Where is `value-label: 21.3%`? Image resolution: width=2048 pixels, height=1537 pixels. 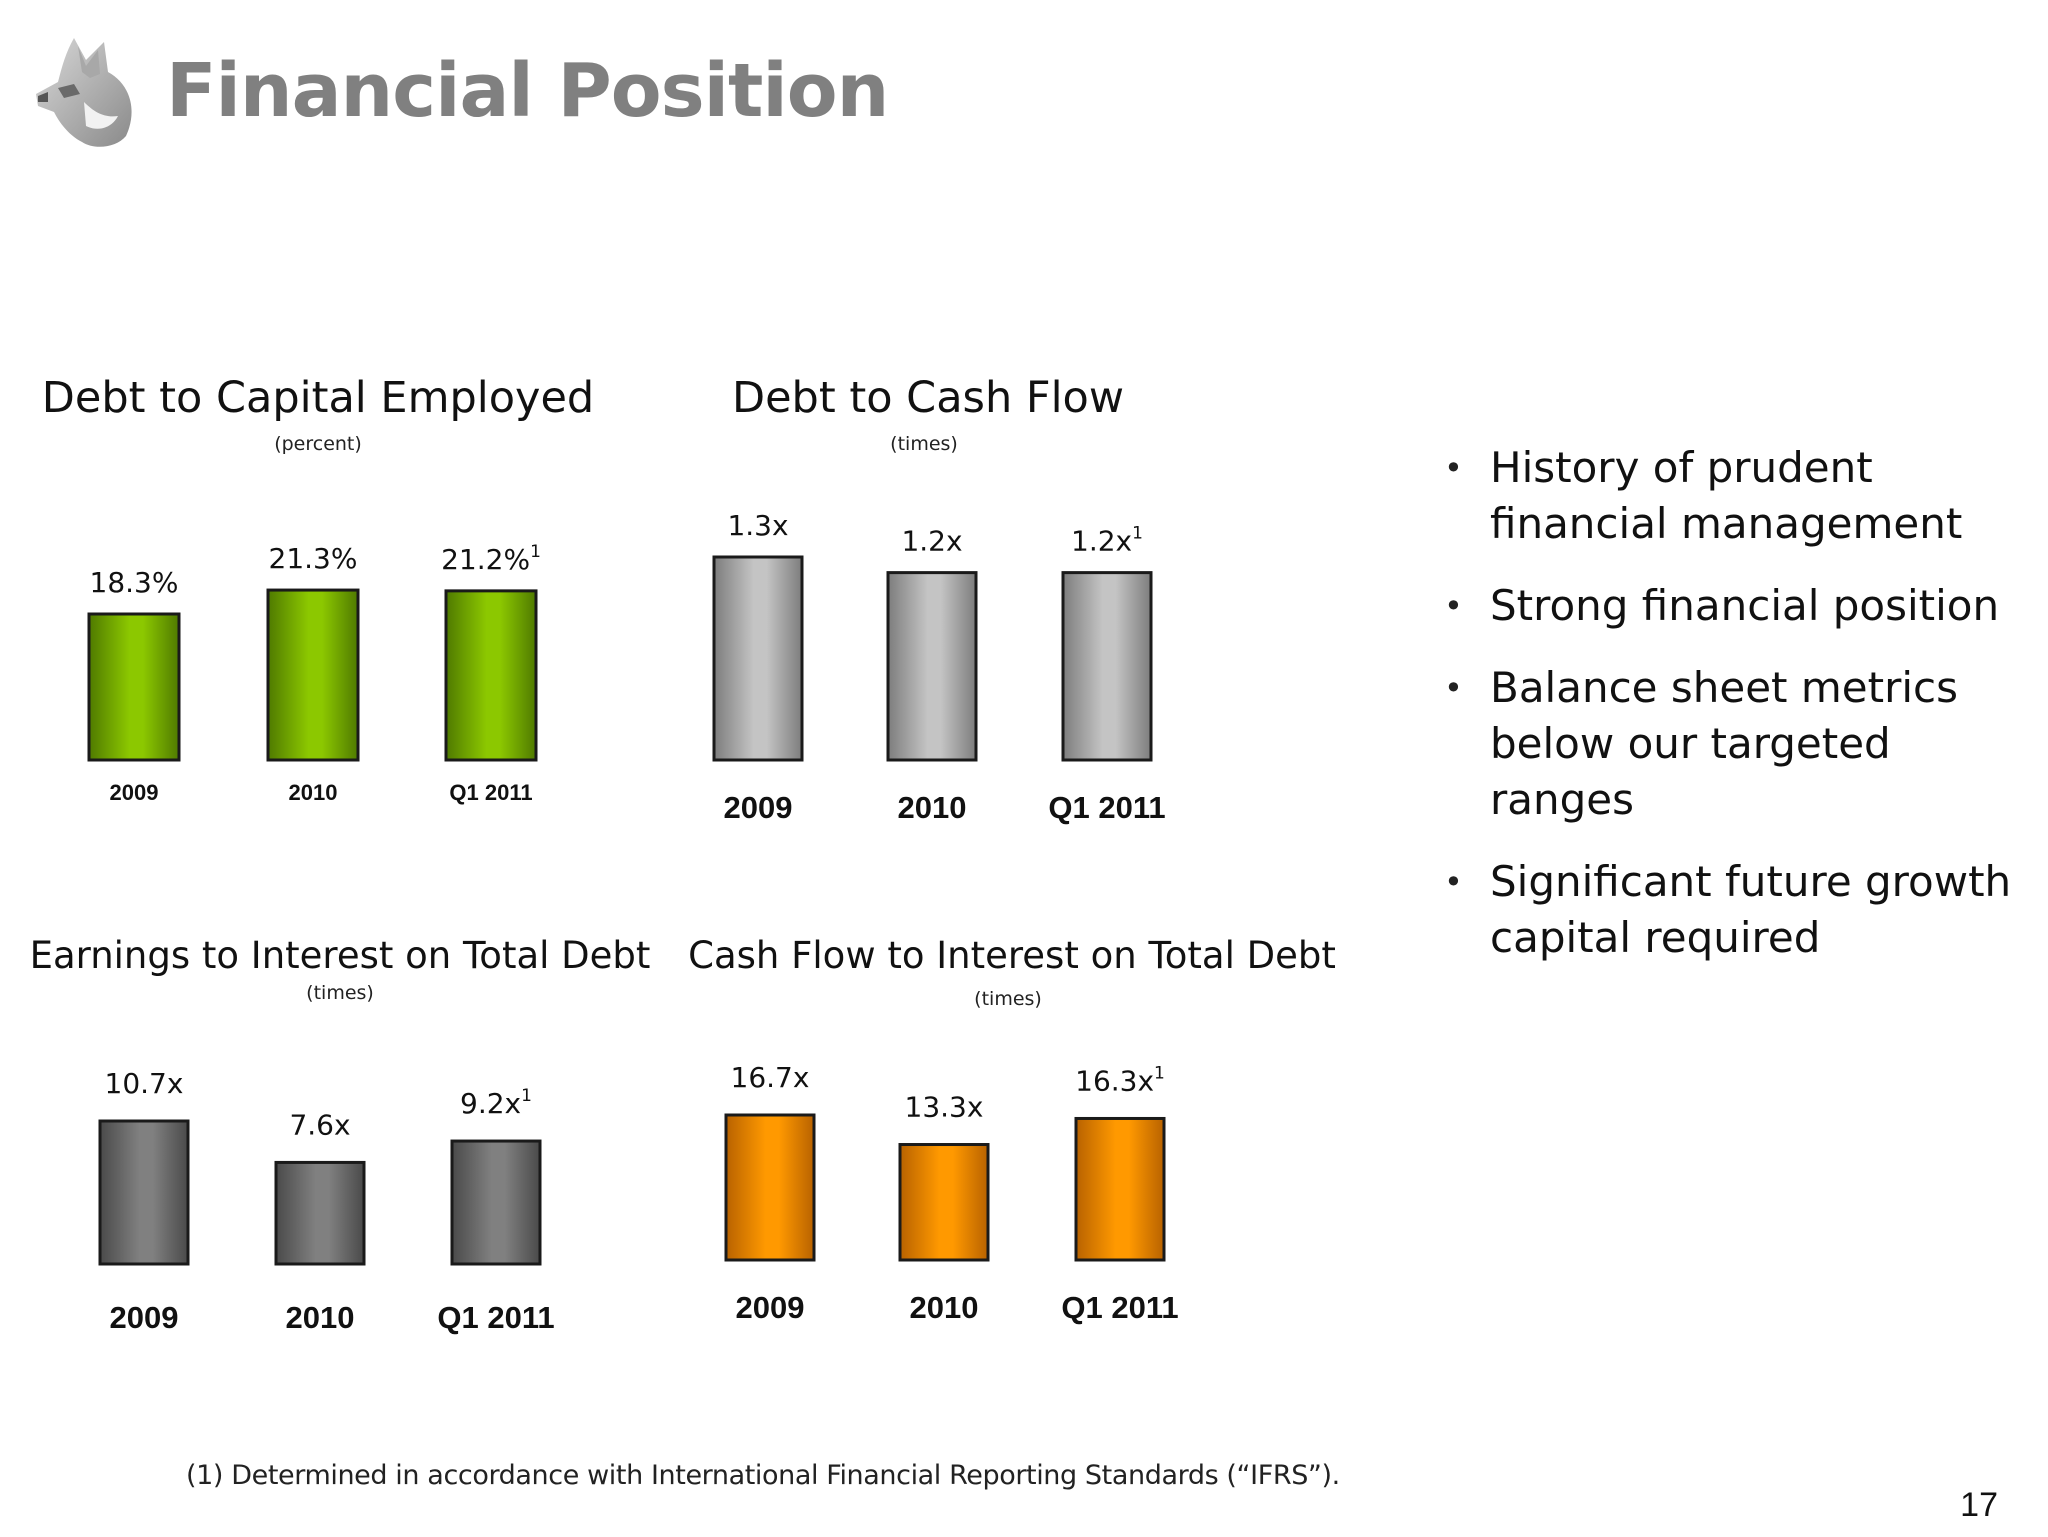
value-label: 21.3% is located at coordinates (313, 558).